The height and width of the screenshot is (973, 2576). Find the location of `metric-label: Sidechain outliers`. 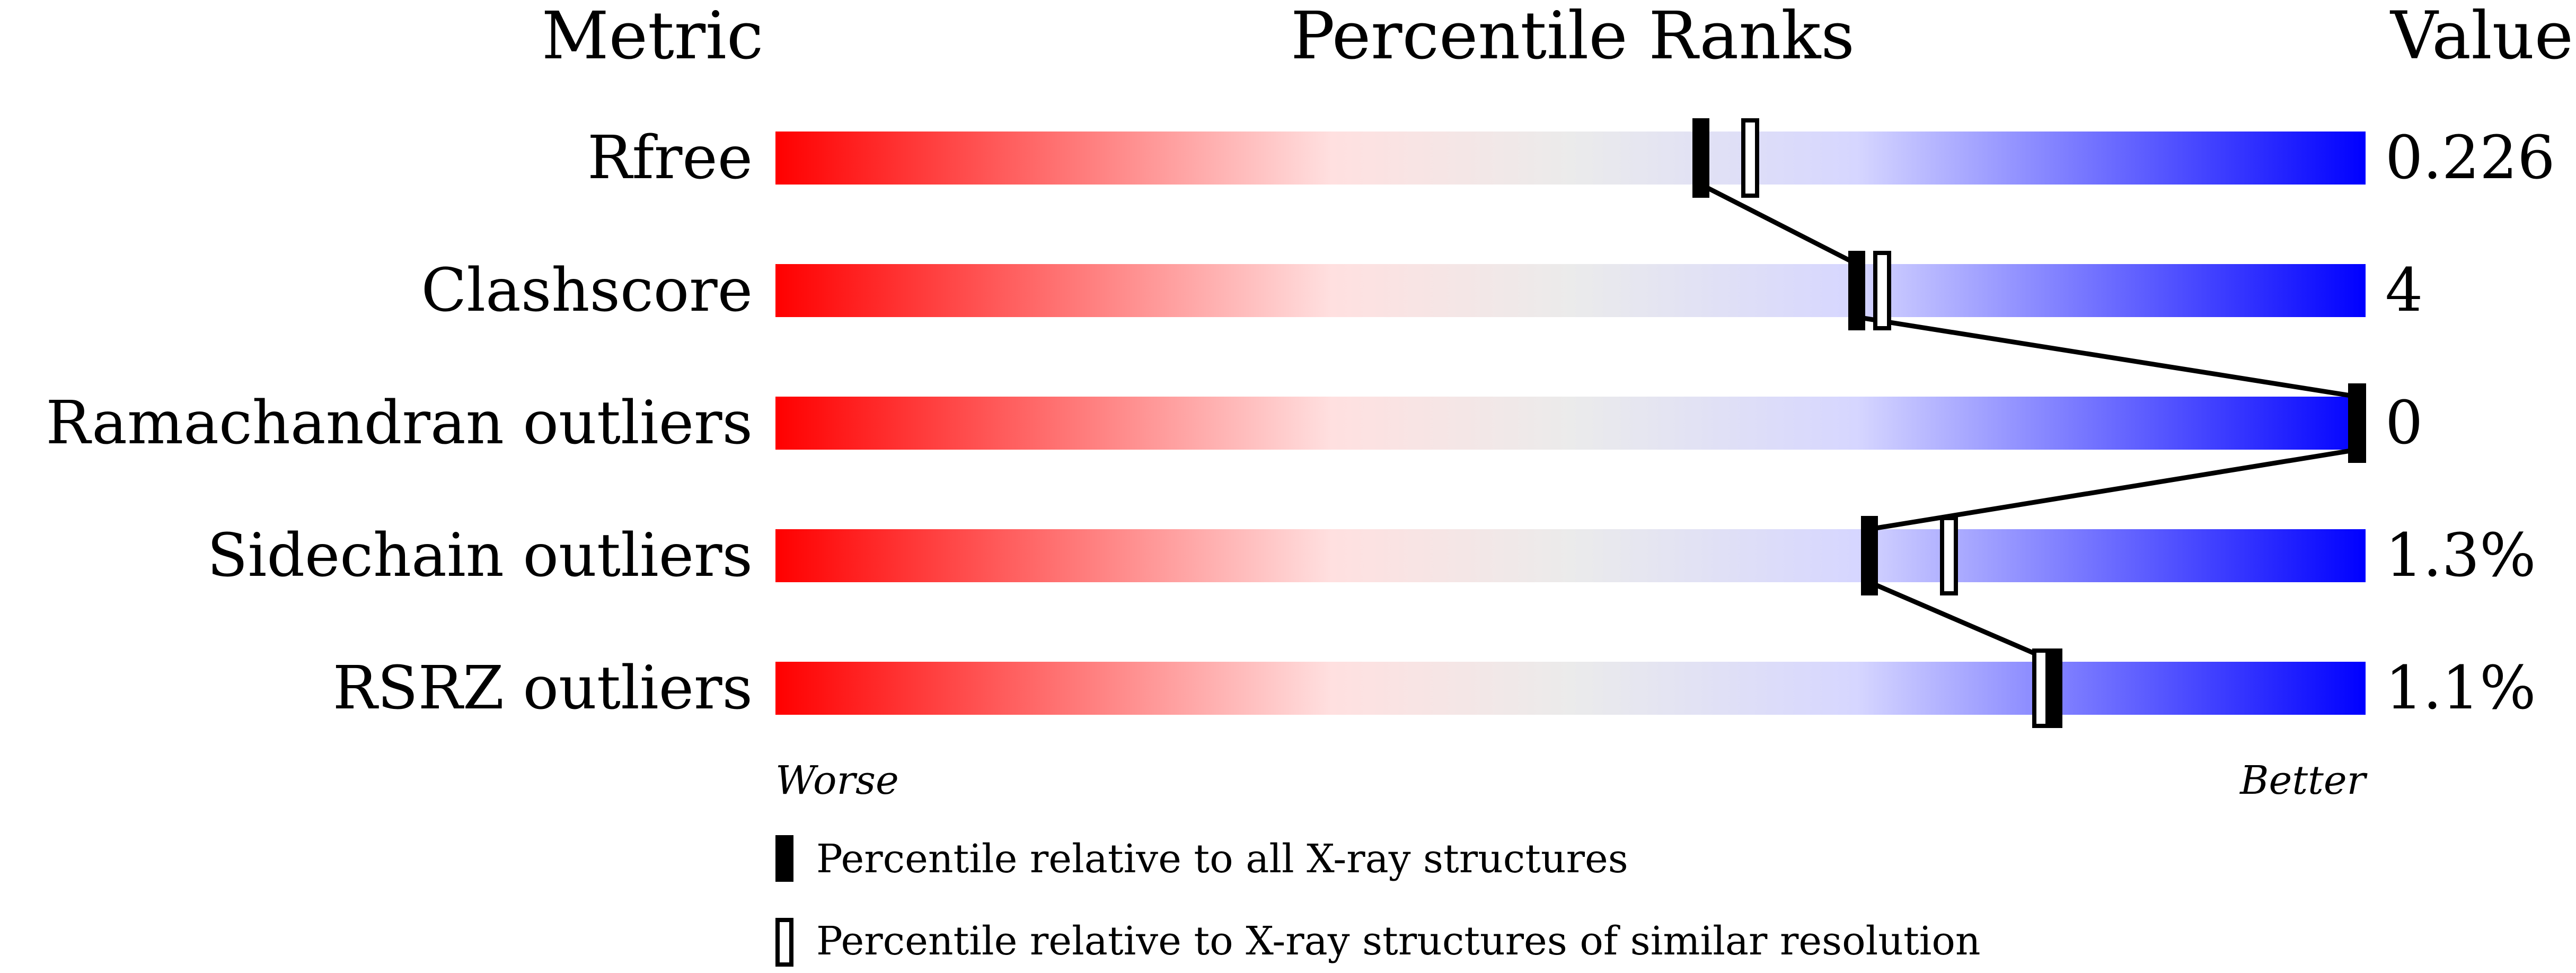

metric-label: Sidechain outliers is located at coordinates (480, 555).